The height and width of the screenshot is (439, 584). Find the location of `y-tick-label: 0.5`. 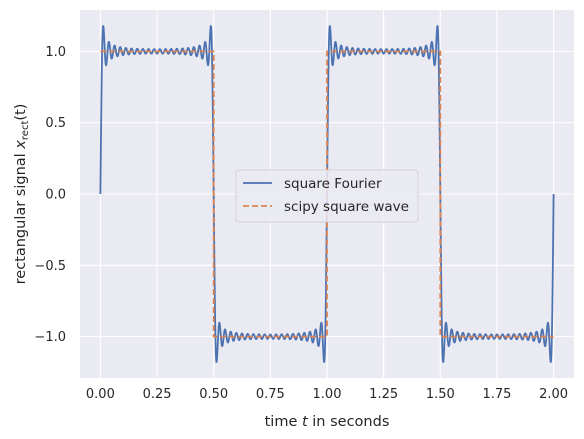

y-tick-label: 0.5 is located at coordinates (55, 123).